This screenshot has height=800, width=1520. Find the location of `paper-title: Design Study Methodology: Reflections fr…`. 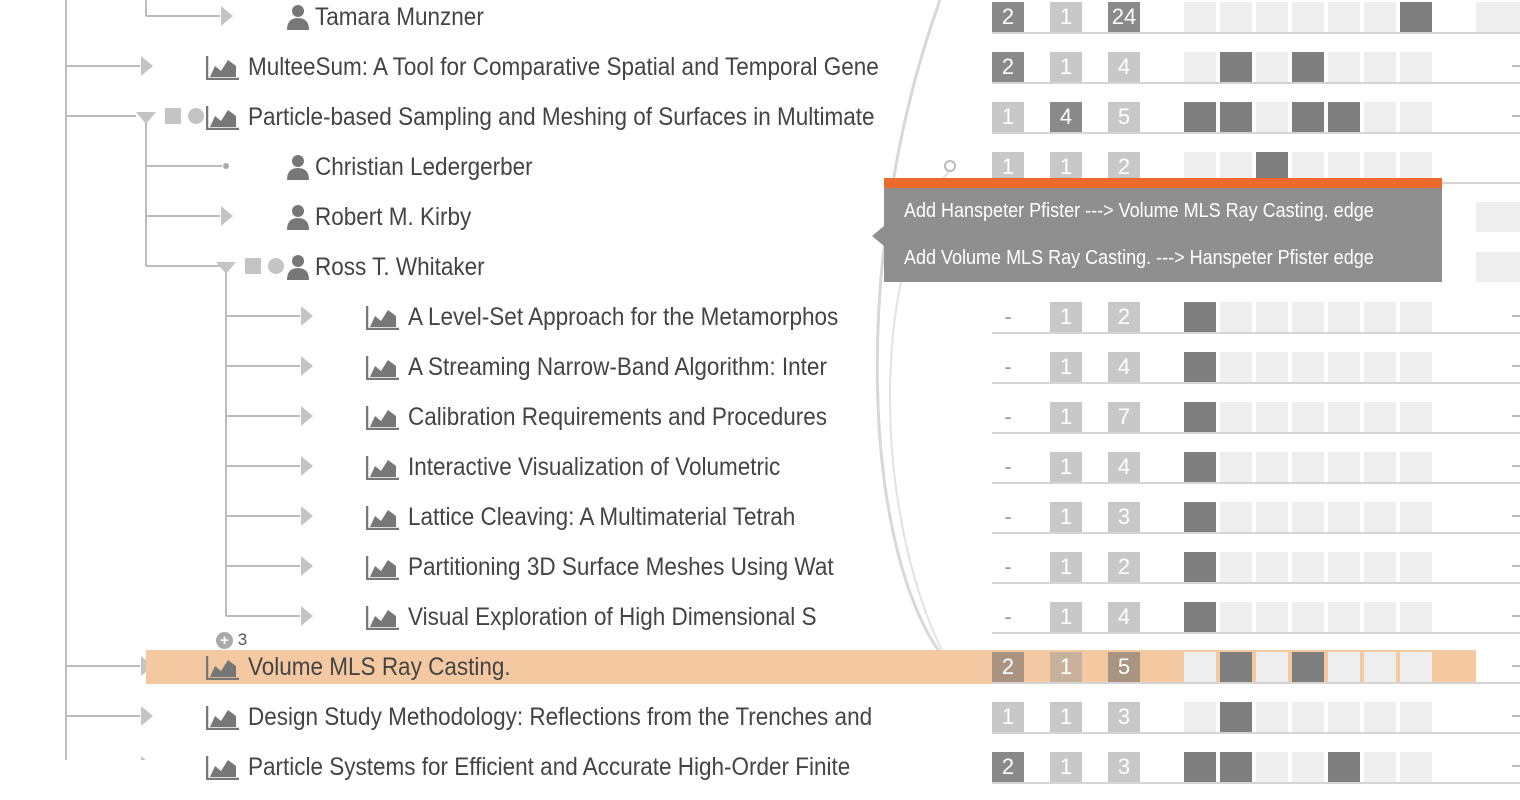

paper-title: Design Study Methodology: Reflections fr… is located at coordinates (560, 717).